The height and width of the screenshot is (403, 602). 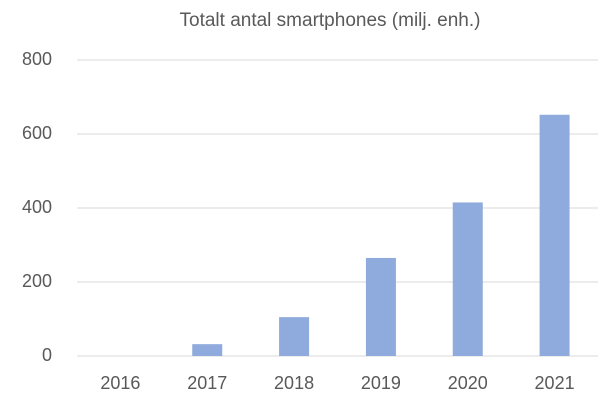 I want to click on x-tick-label: 2018, so click(x=294, y=383).